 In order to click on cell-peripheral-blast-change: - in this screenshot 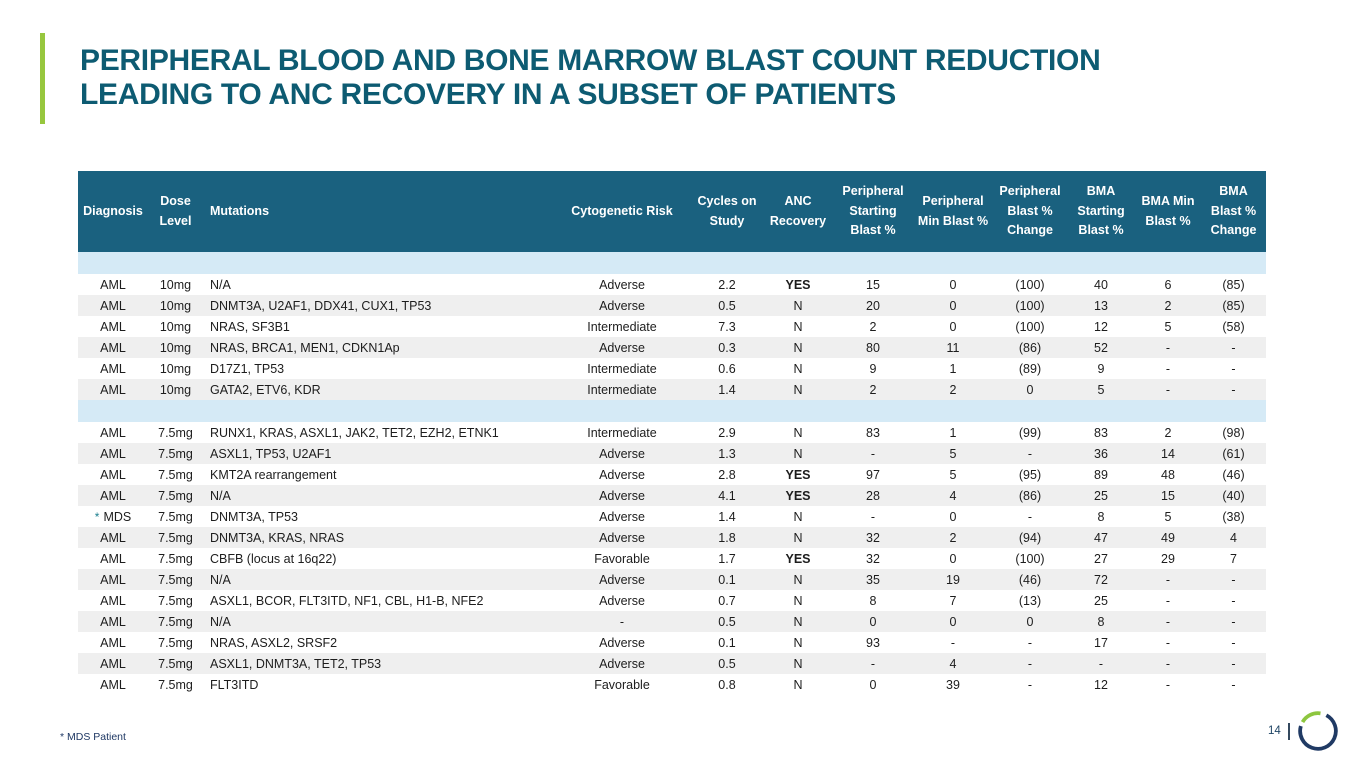, I will do `click(1030, 642)`.